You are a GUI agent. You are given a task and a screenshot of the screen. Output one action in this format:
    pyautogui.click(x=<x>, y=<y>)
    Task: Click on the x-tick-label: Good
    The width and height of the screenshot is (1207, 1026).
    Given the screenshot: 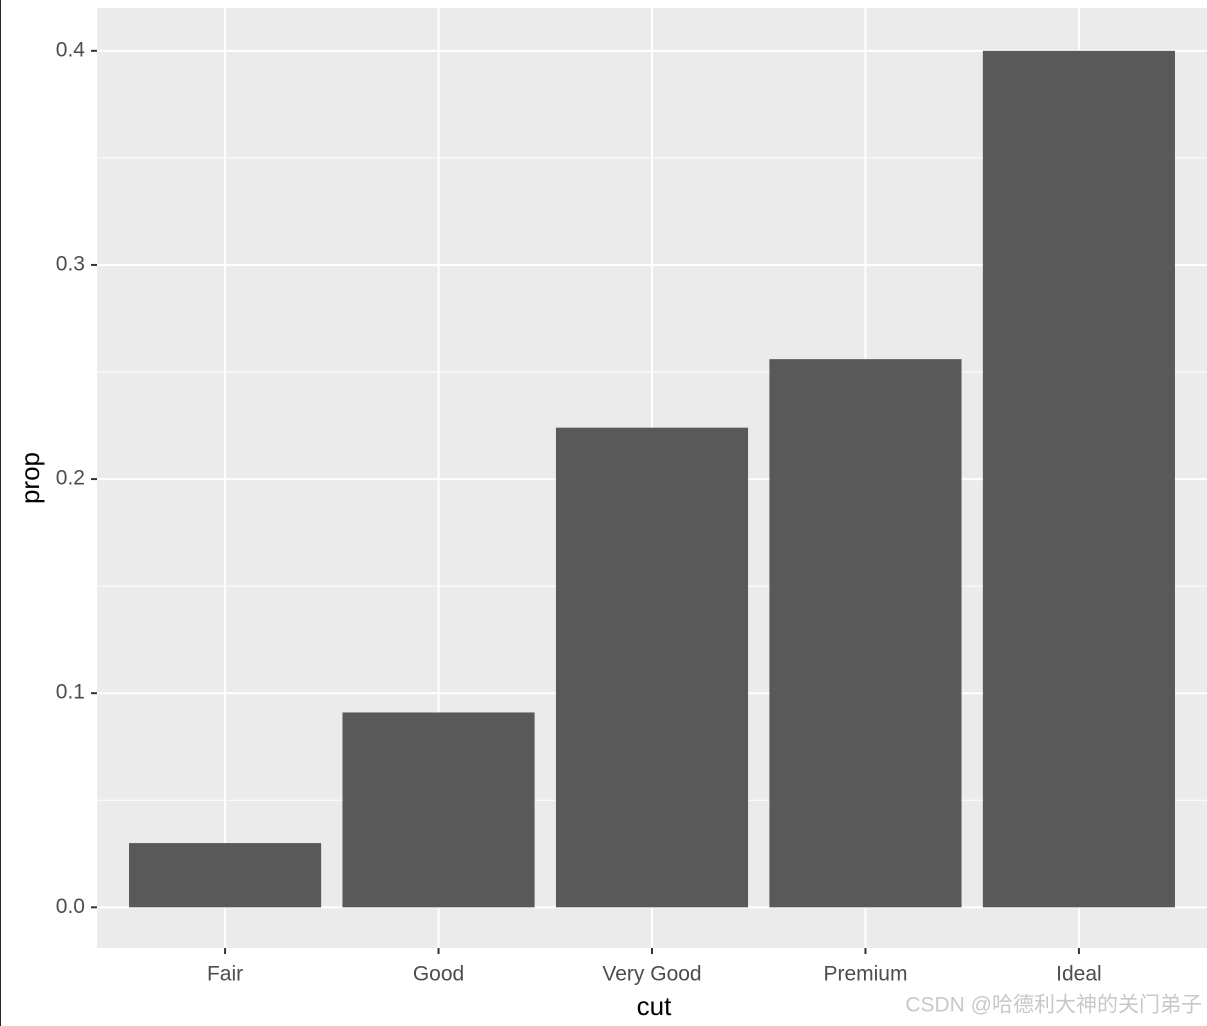 What is the action you would take?
    pyautogui.click(x=438, y=974)
    